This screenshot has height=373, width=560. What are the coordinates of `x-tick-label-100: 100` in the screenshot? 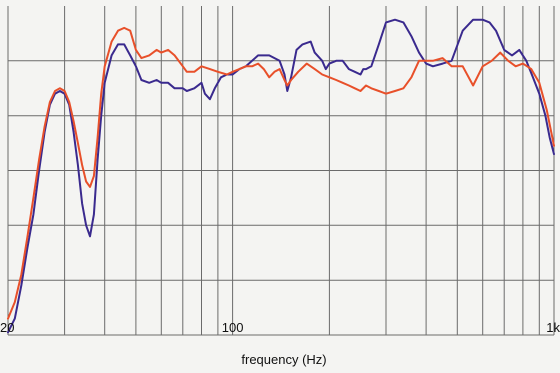 It's located at (233, 327).